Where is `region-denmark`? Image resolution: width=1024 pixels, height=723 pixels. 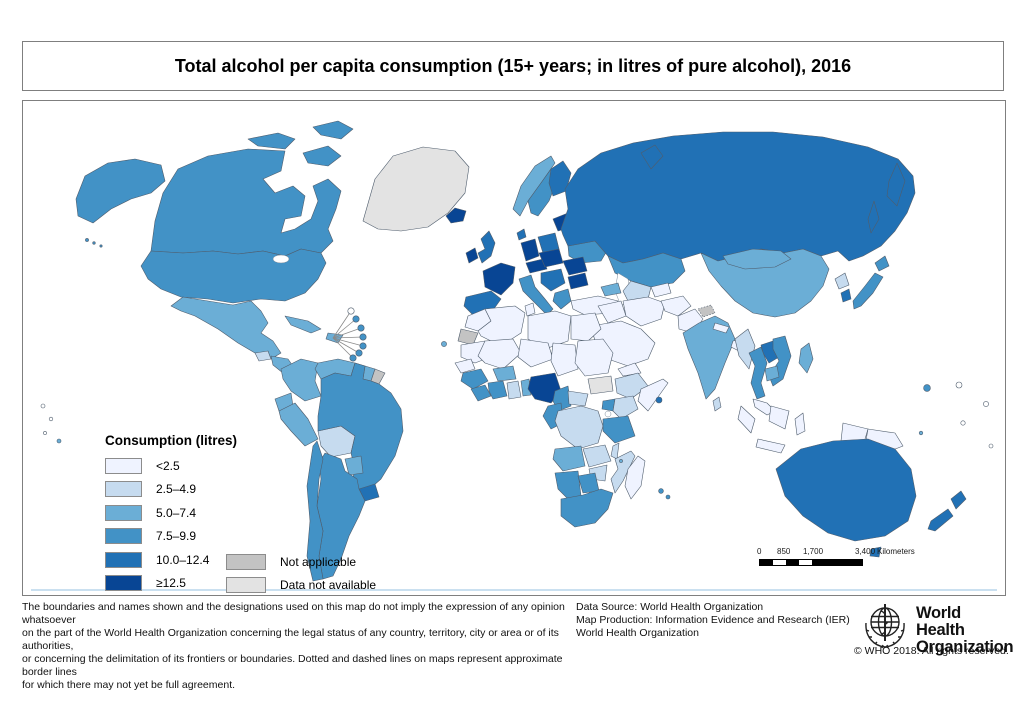 region-denmark is located at coordinates (521, 234).